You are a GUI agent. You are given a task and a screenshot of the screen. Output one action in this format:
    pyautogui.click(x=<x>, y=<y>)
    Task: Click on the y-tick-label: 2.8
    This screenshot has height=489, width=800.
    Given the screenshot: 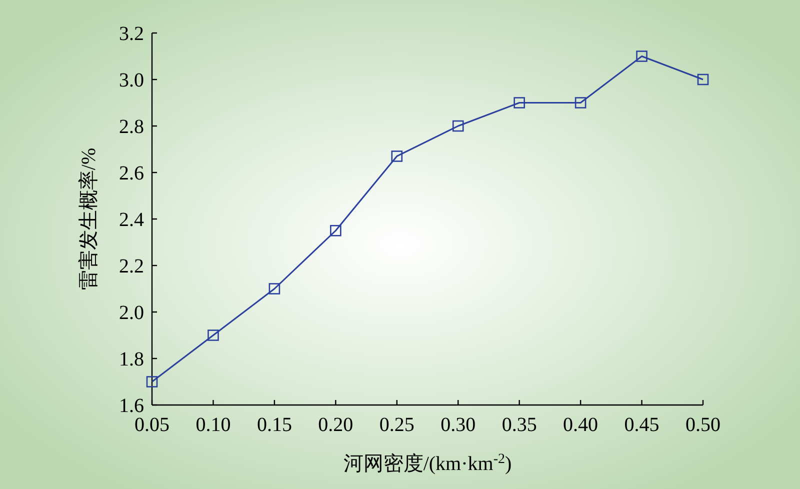 What is the action you would take?
    pyautogui.click(x=131, y=127)
    